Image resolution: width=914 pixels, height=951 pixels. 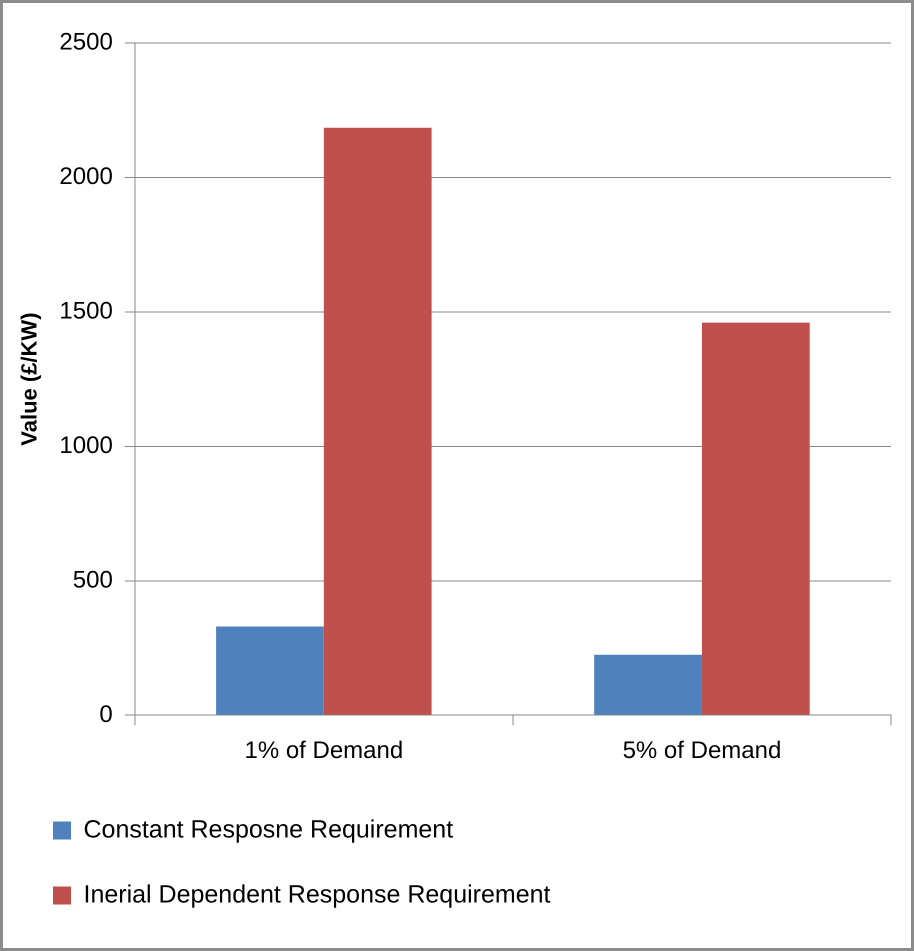 What do you see at coordinates (86, 42) in the screenshot?
I see `y-tick-label: 2500` at bounding box center [86, 42].